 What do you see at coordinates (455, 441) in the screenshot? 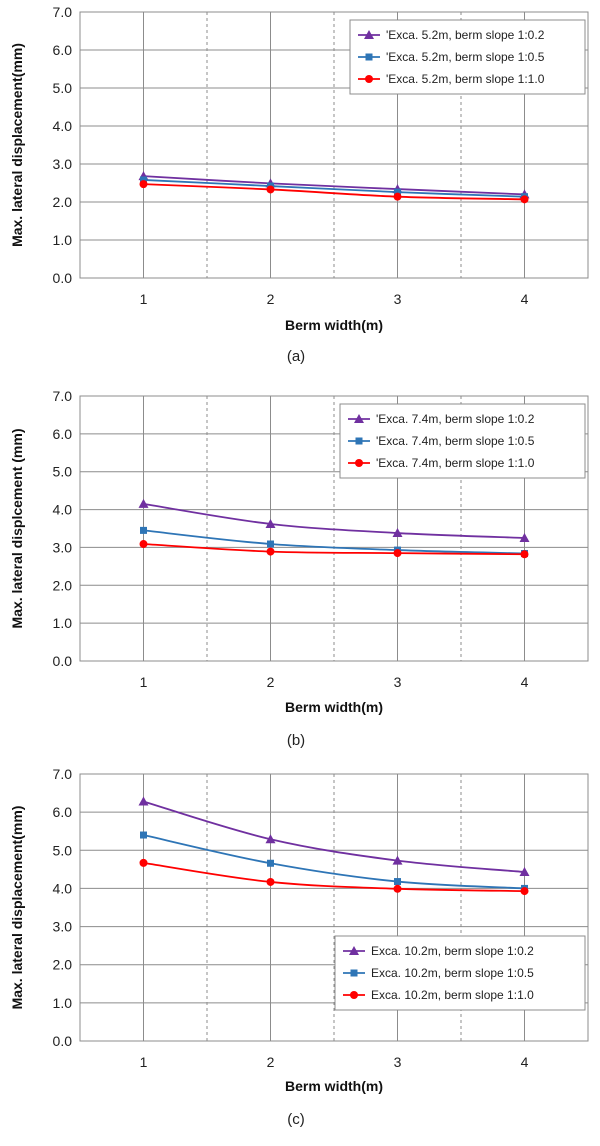
I see `legend-entry-label: 'Exca. 7.4m, berm slope 1:0.5` at bounding box center [455, 441].